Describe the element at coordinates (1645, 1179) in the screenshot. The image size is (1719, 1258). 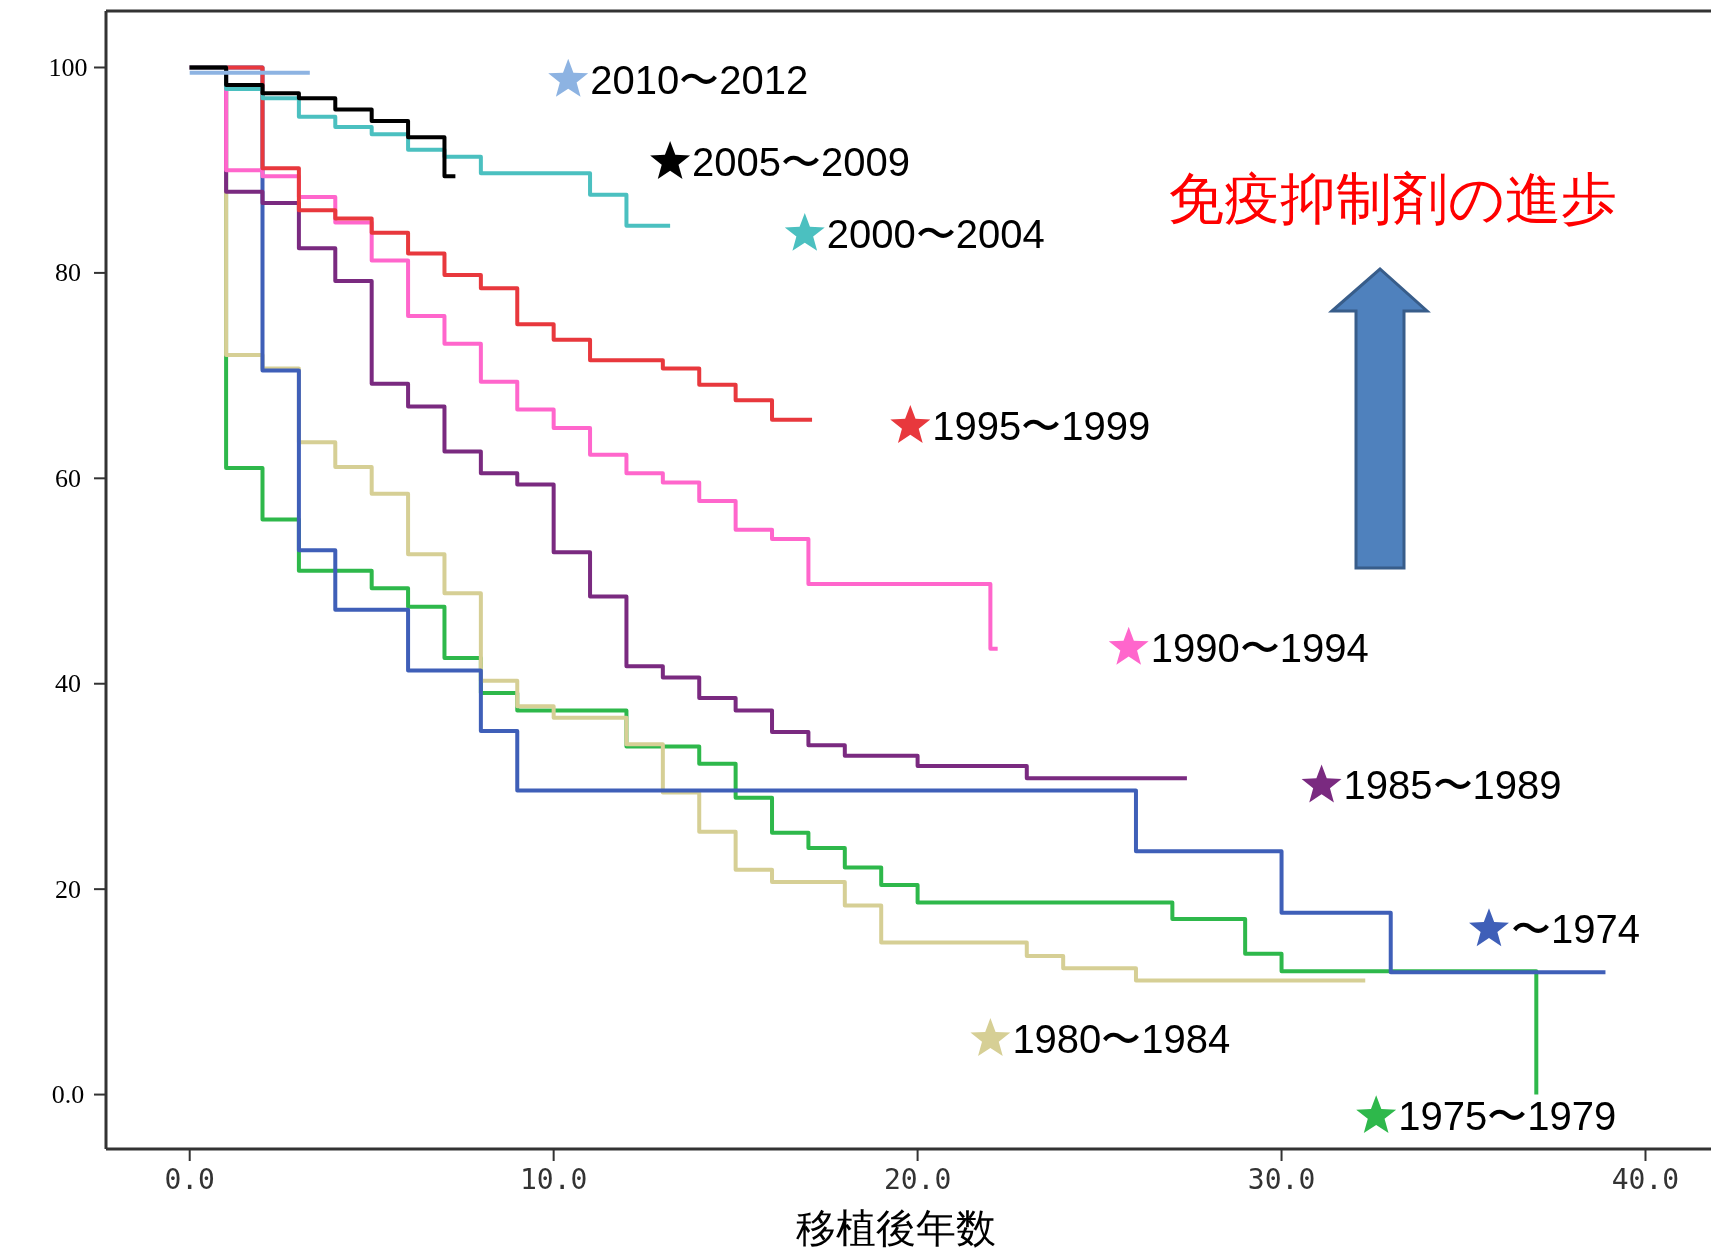
I see `x-tick-label: 40.0` at that location.